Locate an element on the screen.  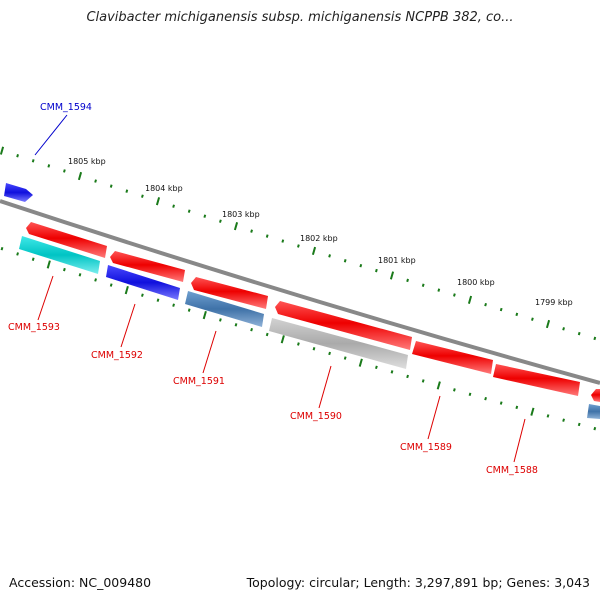
scale-label-1801: 1801 kbp is located at coordinates (397, 260).